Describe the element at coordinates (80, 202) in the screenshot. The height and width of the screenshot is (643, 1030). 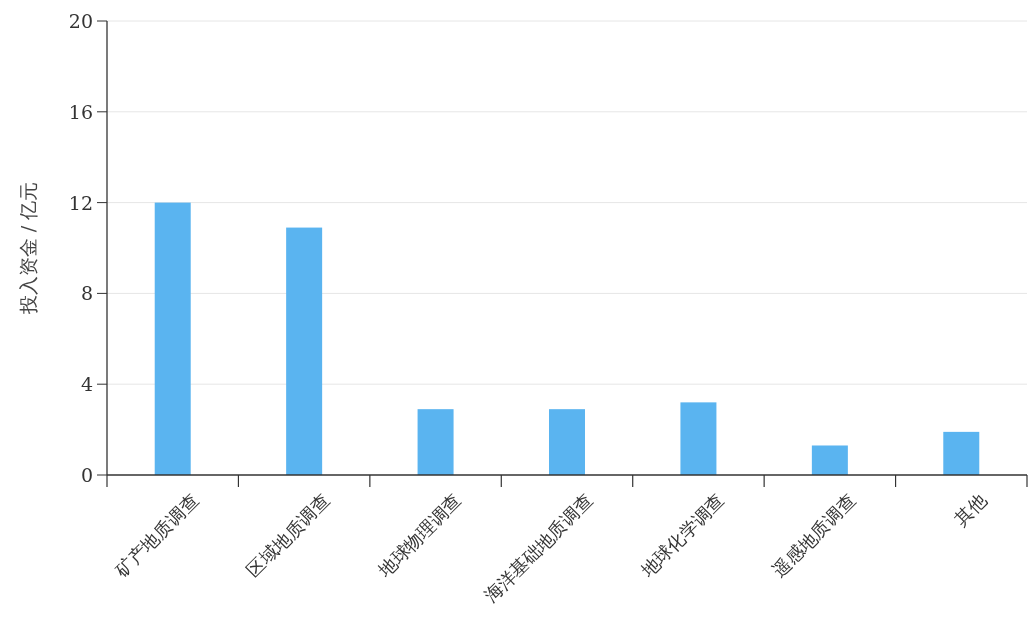
I see `y-tick-label: 12` at that location.